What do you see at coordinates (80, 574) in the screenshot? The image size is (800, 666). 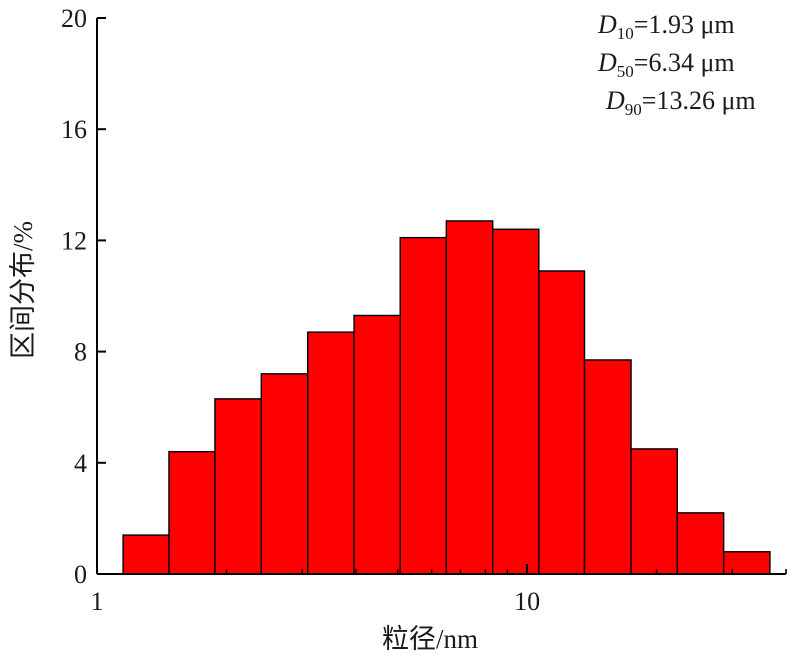 I see `y-tick-label: 0` at bounding box center [80, 574].